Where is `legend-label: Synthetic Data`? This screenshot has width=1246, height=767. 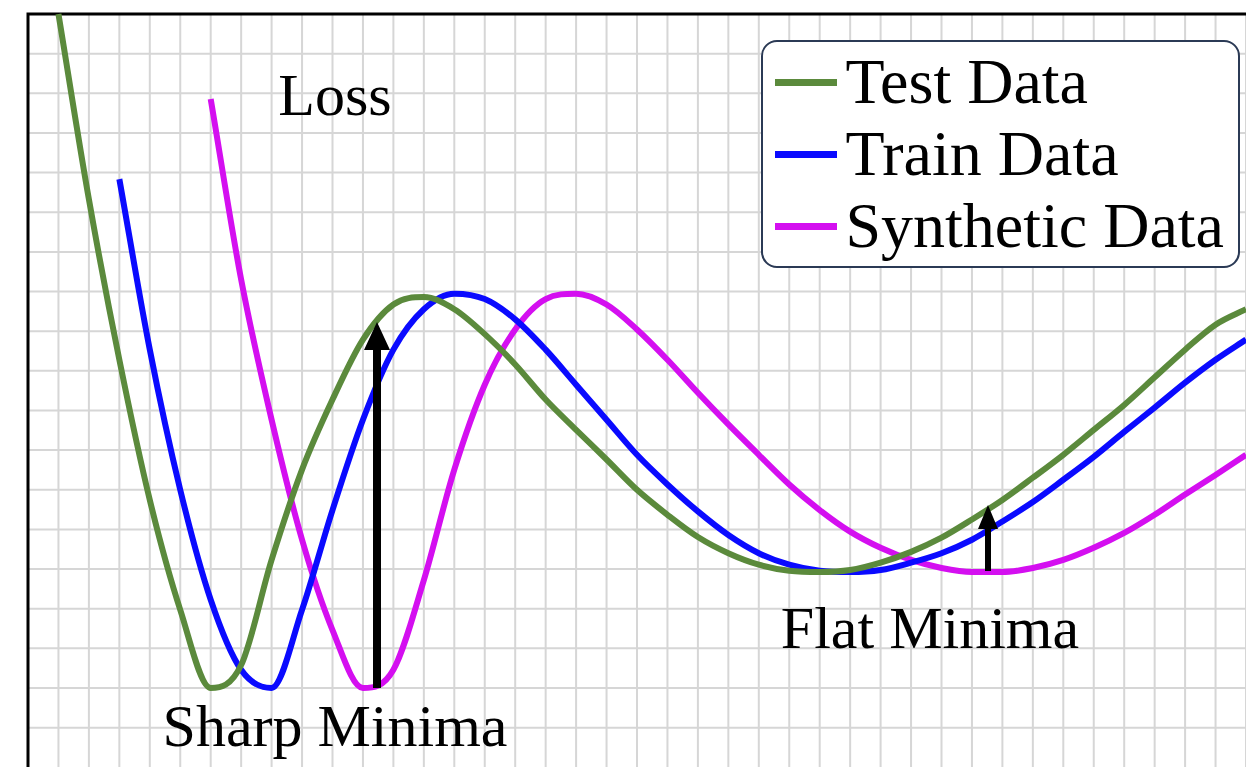
legend-label: Synthetic Data is located at coordinates (1034, 226).